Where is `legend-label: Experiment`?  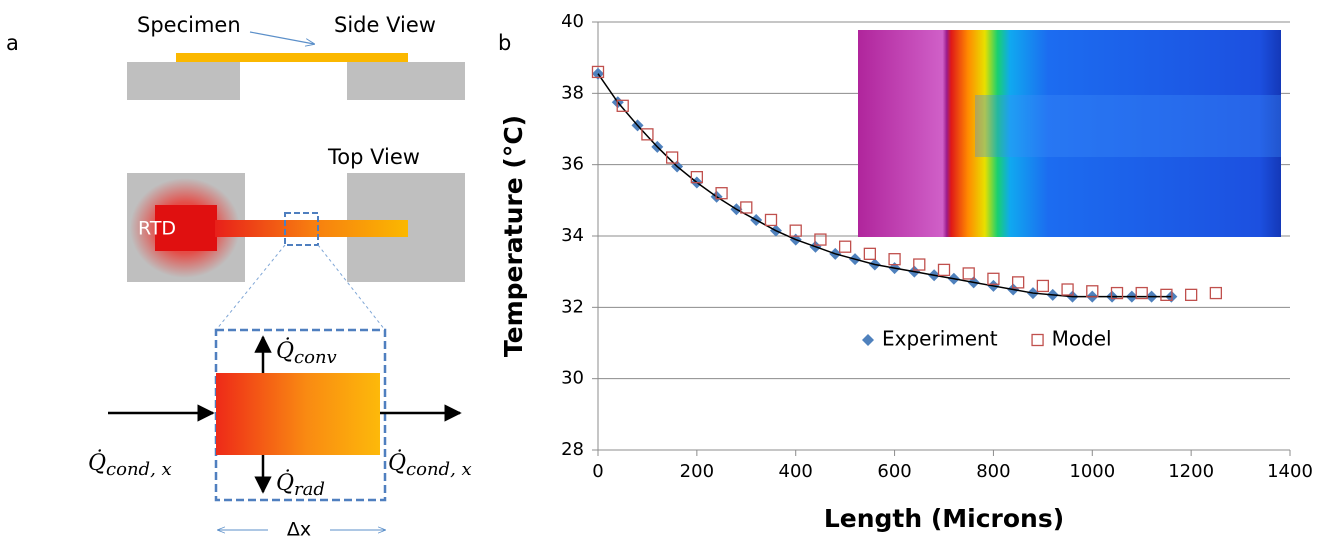 legend-label: Experiment is located at coordinates (940, 339).